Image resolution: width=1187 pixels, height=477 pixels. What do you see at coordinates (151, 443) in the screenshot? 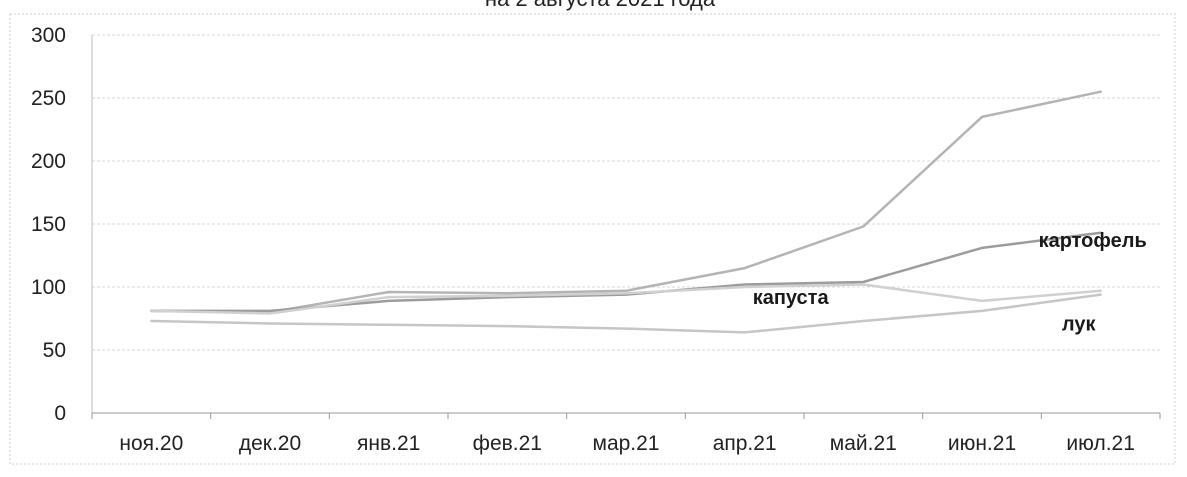
I see `x-tick-label: ноя.20` at bounding box center [151, 443].